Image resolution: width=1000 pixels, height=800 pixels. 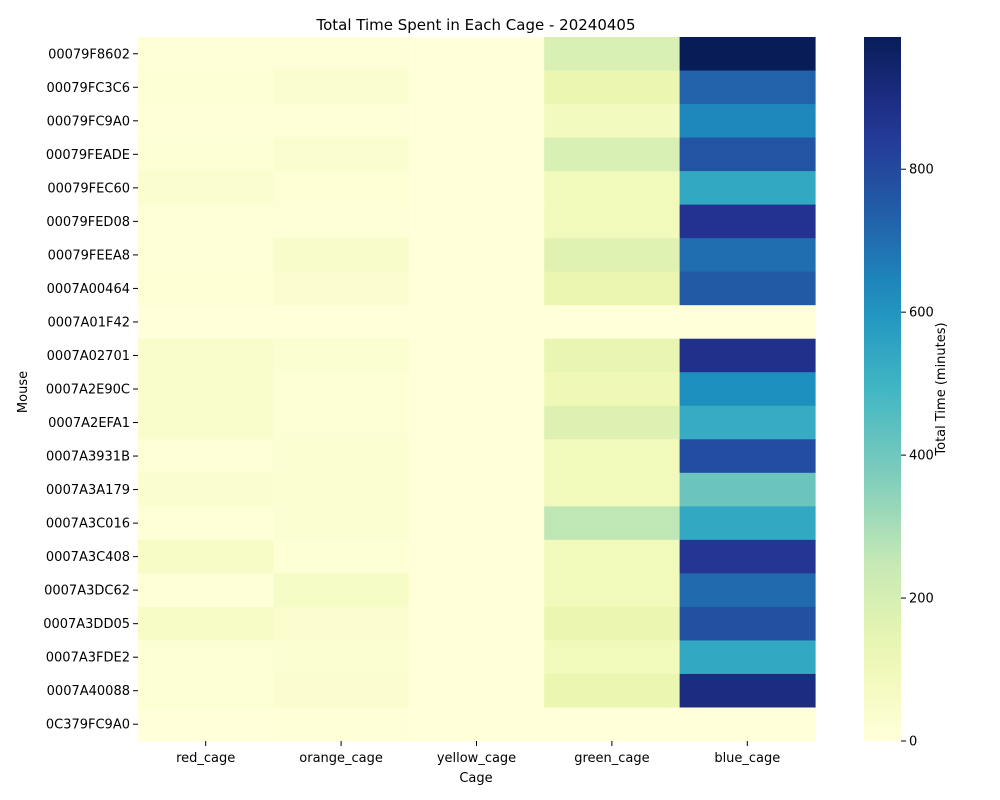 I want to click on y-tick-label: 00079FED08, so click(x=88, y=222).